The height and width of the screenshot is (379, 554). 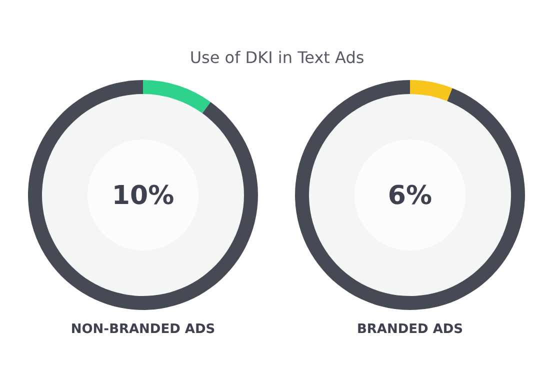 I want to click on text: 10%, so click(x=143, y=196).